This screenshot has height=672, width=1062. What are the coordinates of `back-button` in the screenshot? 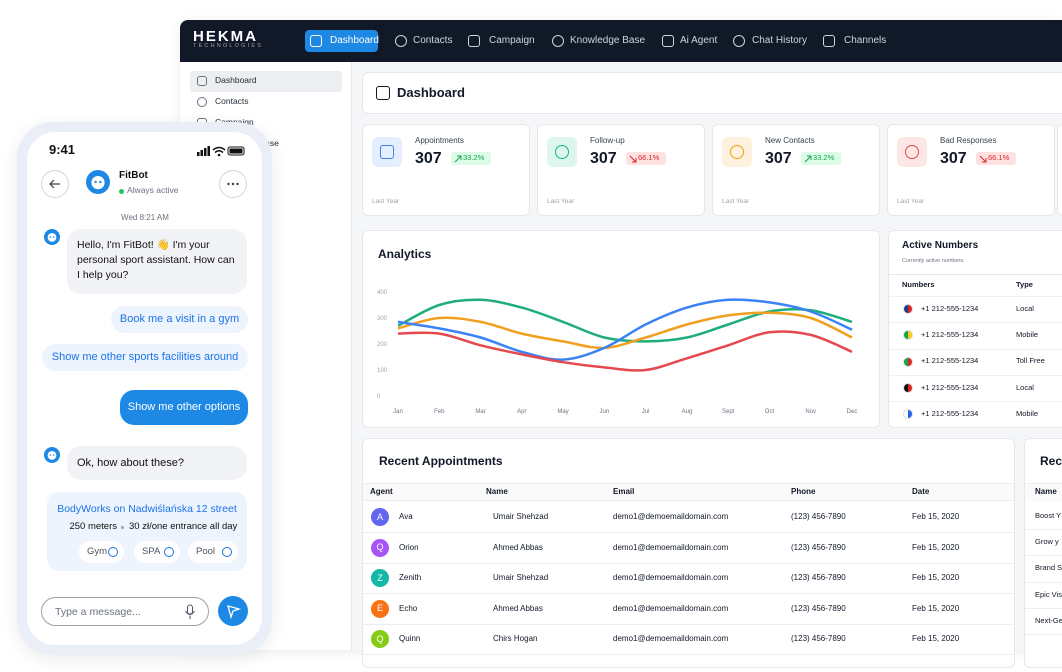 It's located at (55, 184).